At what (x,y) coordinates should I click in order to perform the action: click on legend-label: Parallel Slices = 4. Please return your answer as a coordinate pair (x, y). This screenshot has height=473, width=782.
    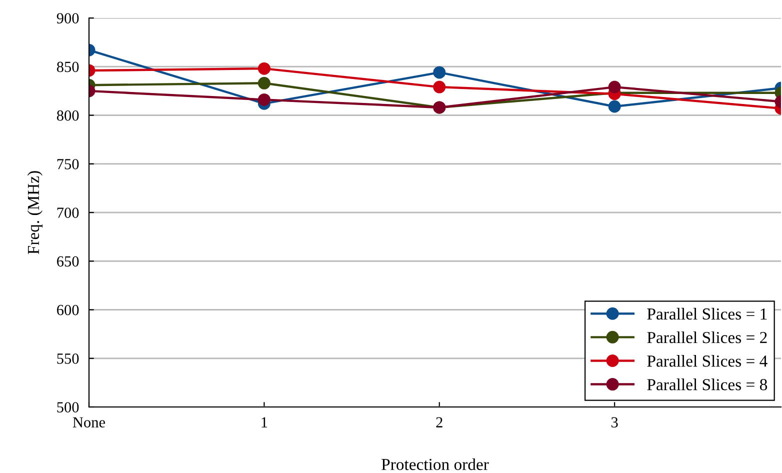
    Looking at the image, I should click on (707, 361).